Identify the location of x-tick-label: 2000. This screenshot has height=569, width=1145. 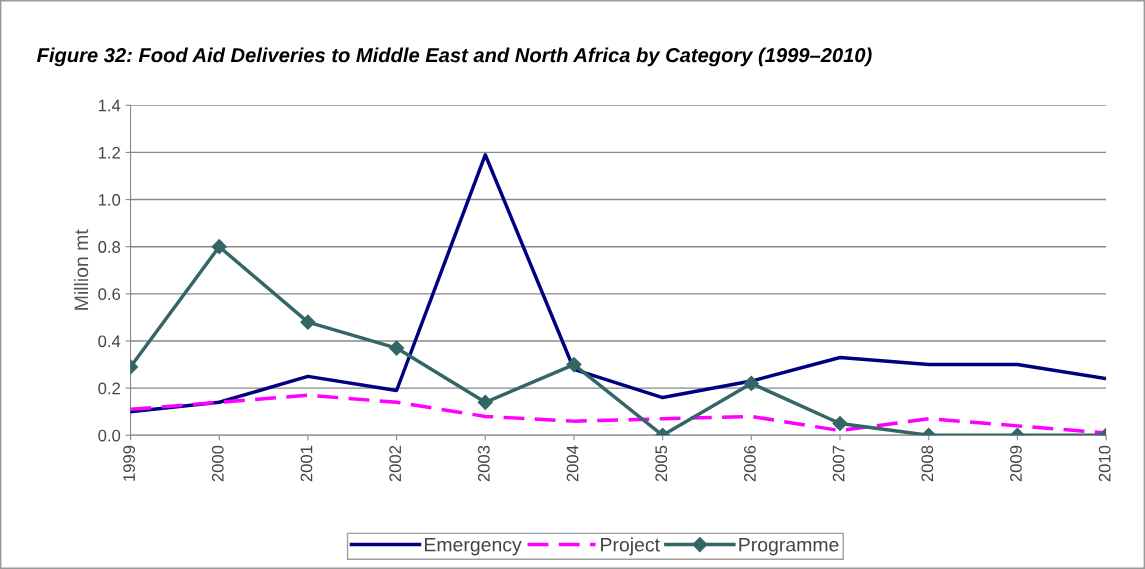
(217, 463).